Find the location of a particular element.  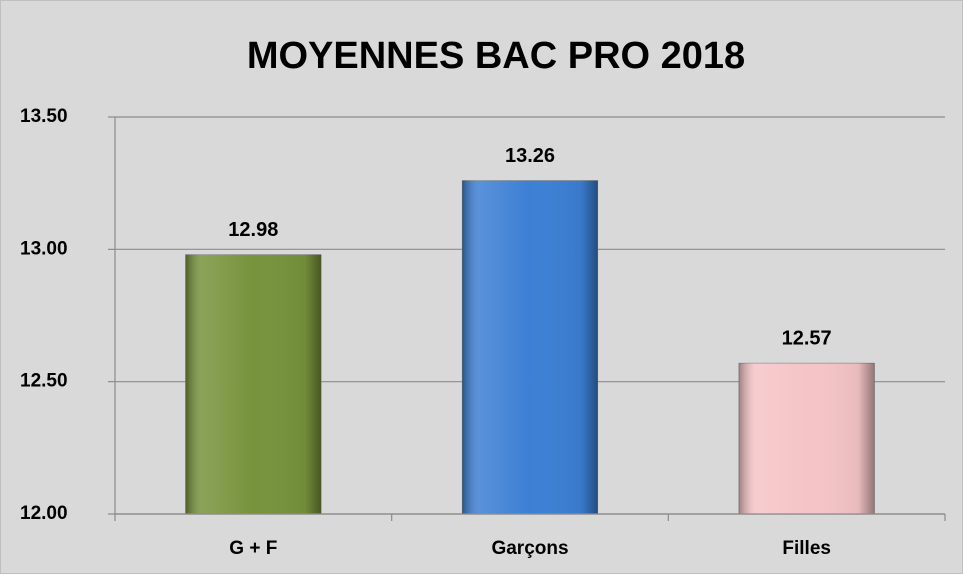

value-label: 13.26 is located at coordinates (530, 156).